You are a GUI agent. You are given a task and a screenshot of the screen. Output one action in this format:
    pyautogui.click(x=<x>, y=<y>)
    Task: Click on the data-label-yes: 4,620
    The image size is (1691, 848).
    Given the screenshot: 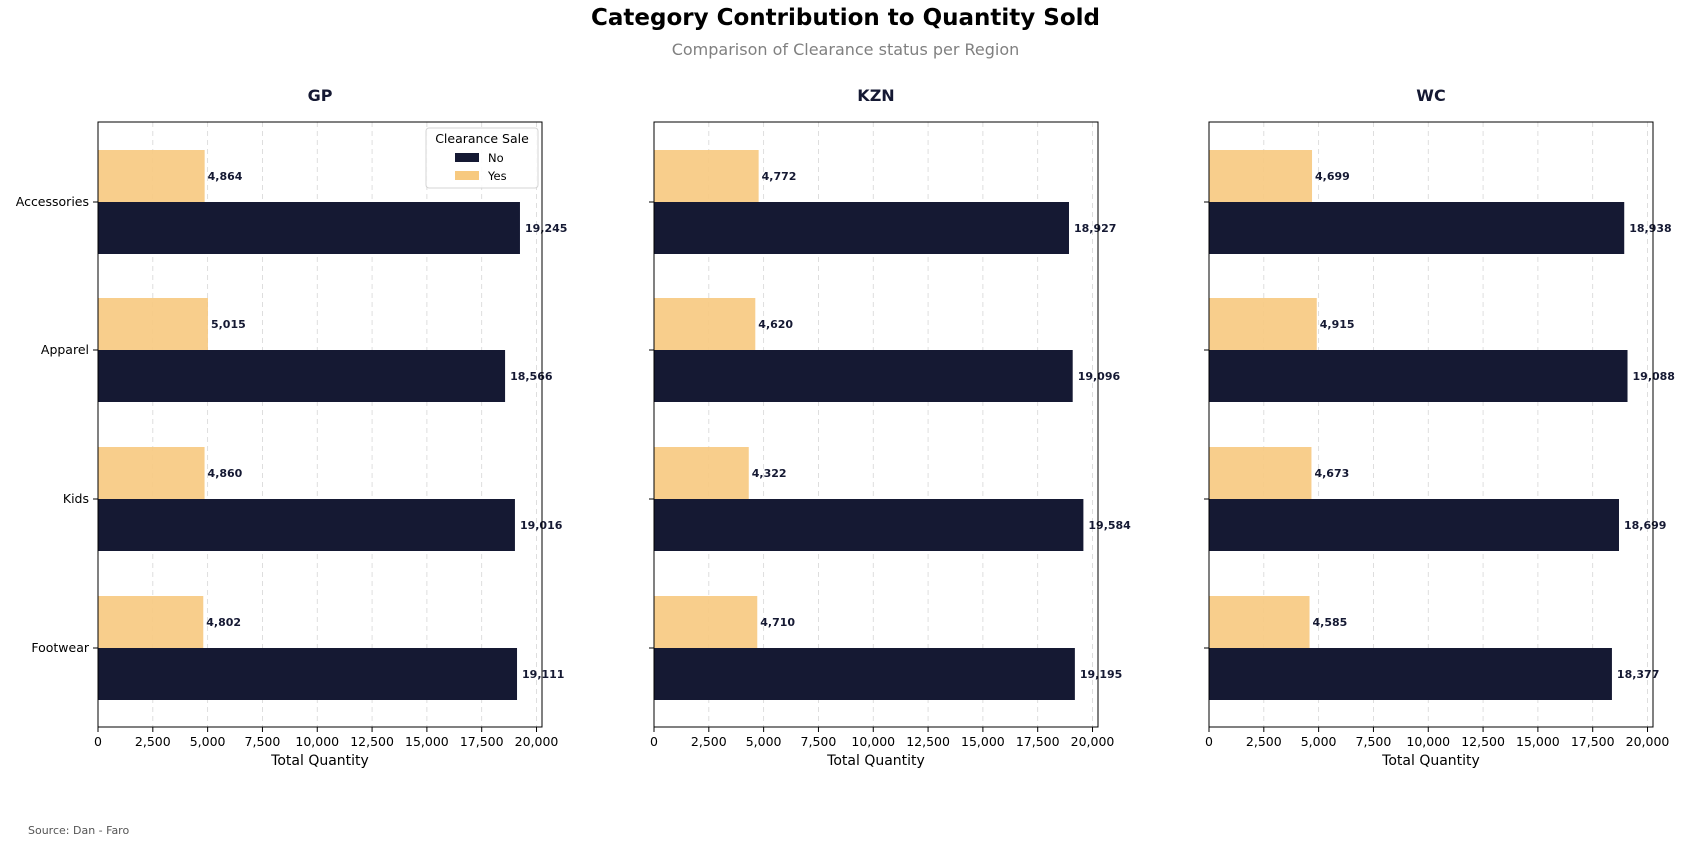 What is the action you would take?
    pyautogui.click(x=775, y=324)
    